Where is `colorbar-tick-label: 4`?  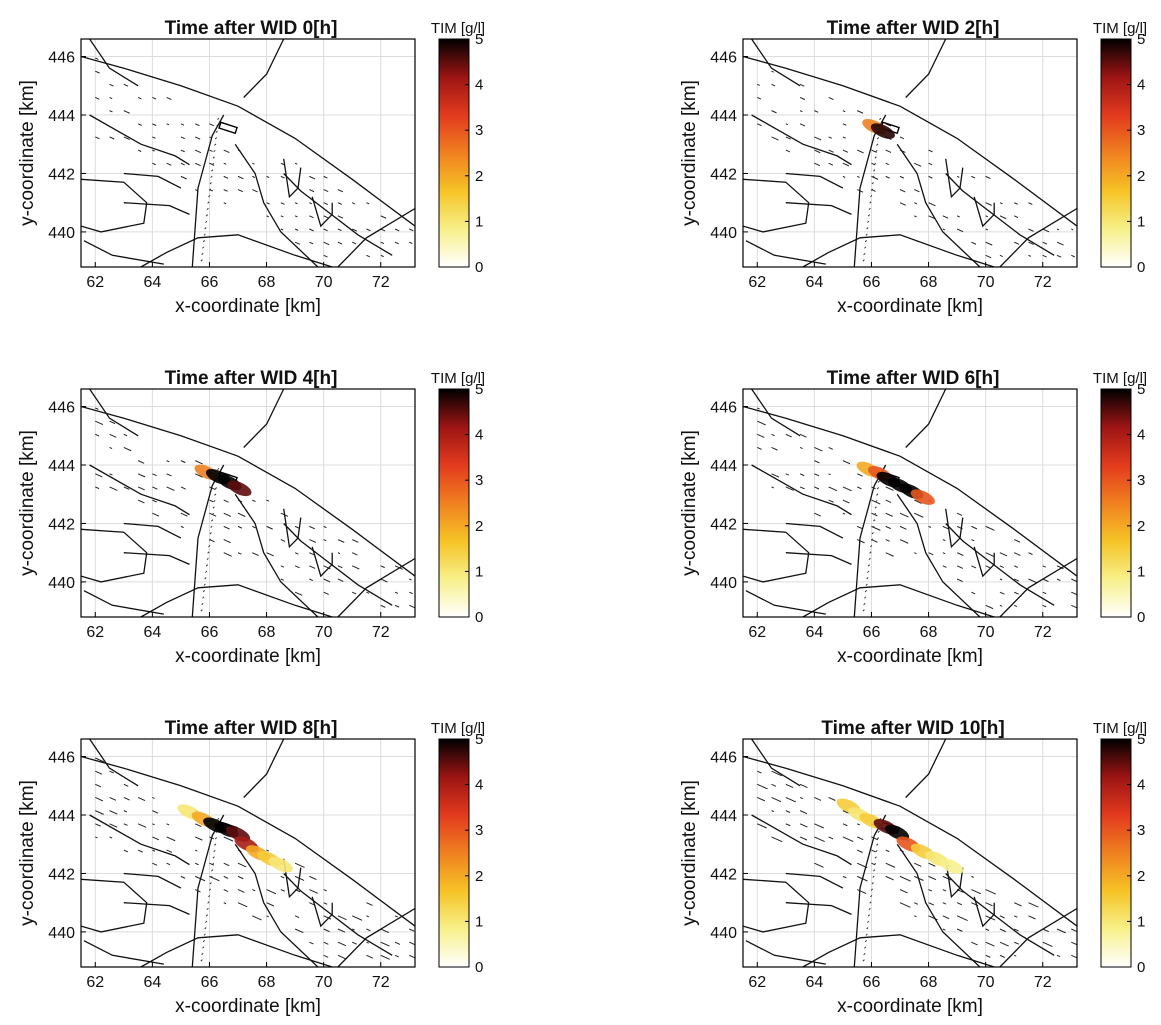
colorbar-tick-label: 4 is located at coordinates (479, 85).